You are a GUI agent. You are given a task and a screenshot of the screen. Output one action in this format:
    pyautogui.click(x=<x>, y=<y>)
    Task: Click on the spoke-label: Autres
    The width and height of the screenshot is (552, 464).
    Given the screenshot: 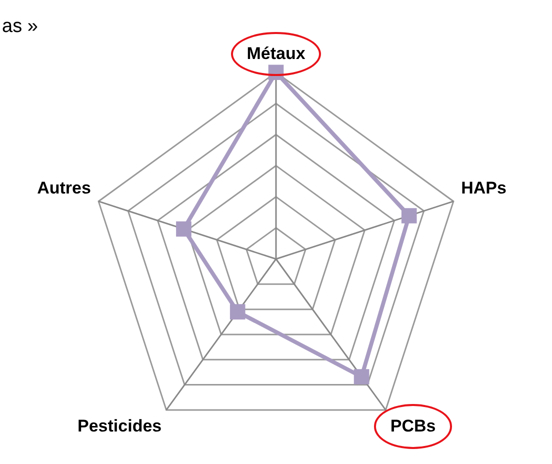 What is the action you would take?
    pyautogui.click(x=64, y=188)
    